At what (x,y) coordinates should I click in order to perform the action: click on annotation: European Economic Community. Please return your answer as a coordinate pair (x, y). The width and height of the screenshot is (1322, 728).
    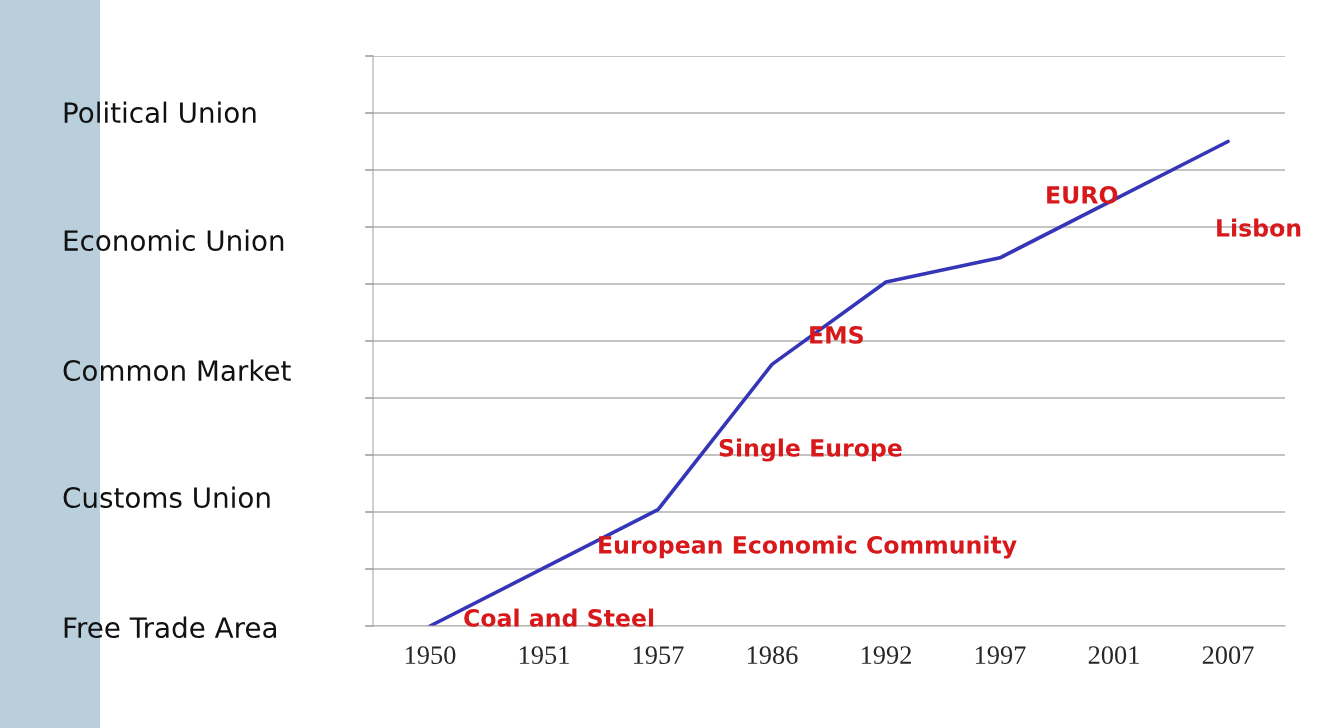
    Looking at the image, I should click on (808, 547).